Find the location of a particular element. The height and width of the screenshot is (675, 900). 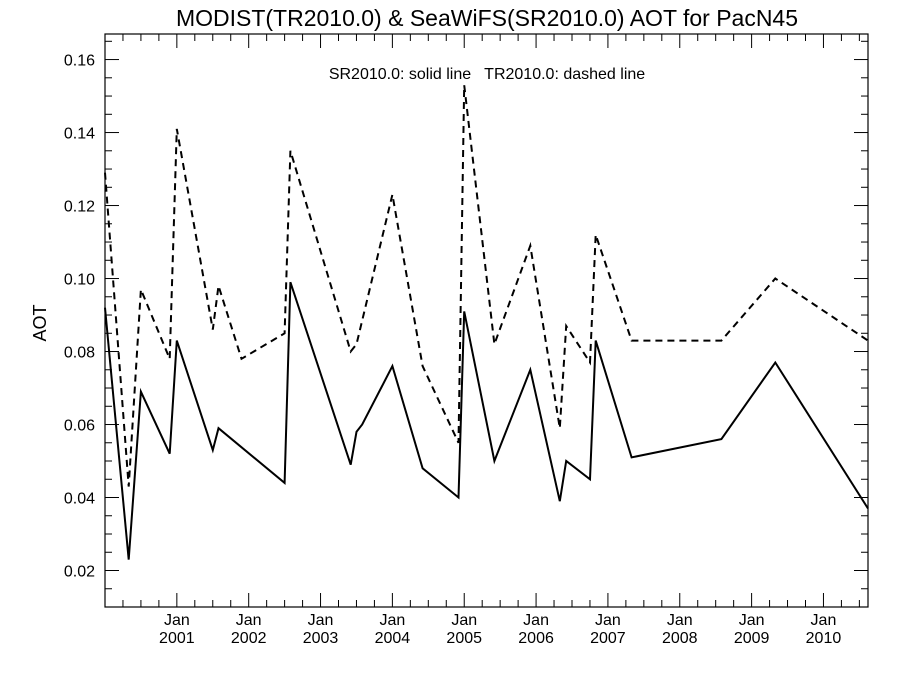

x-tick-year: 2004 is located at coordinates (393, 638).